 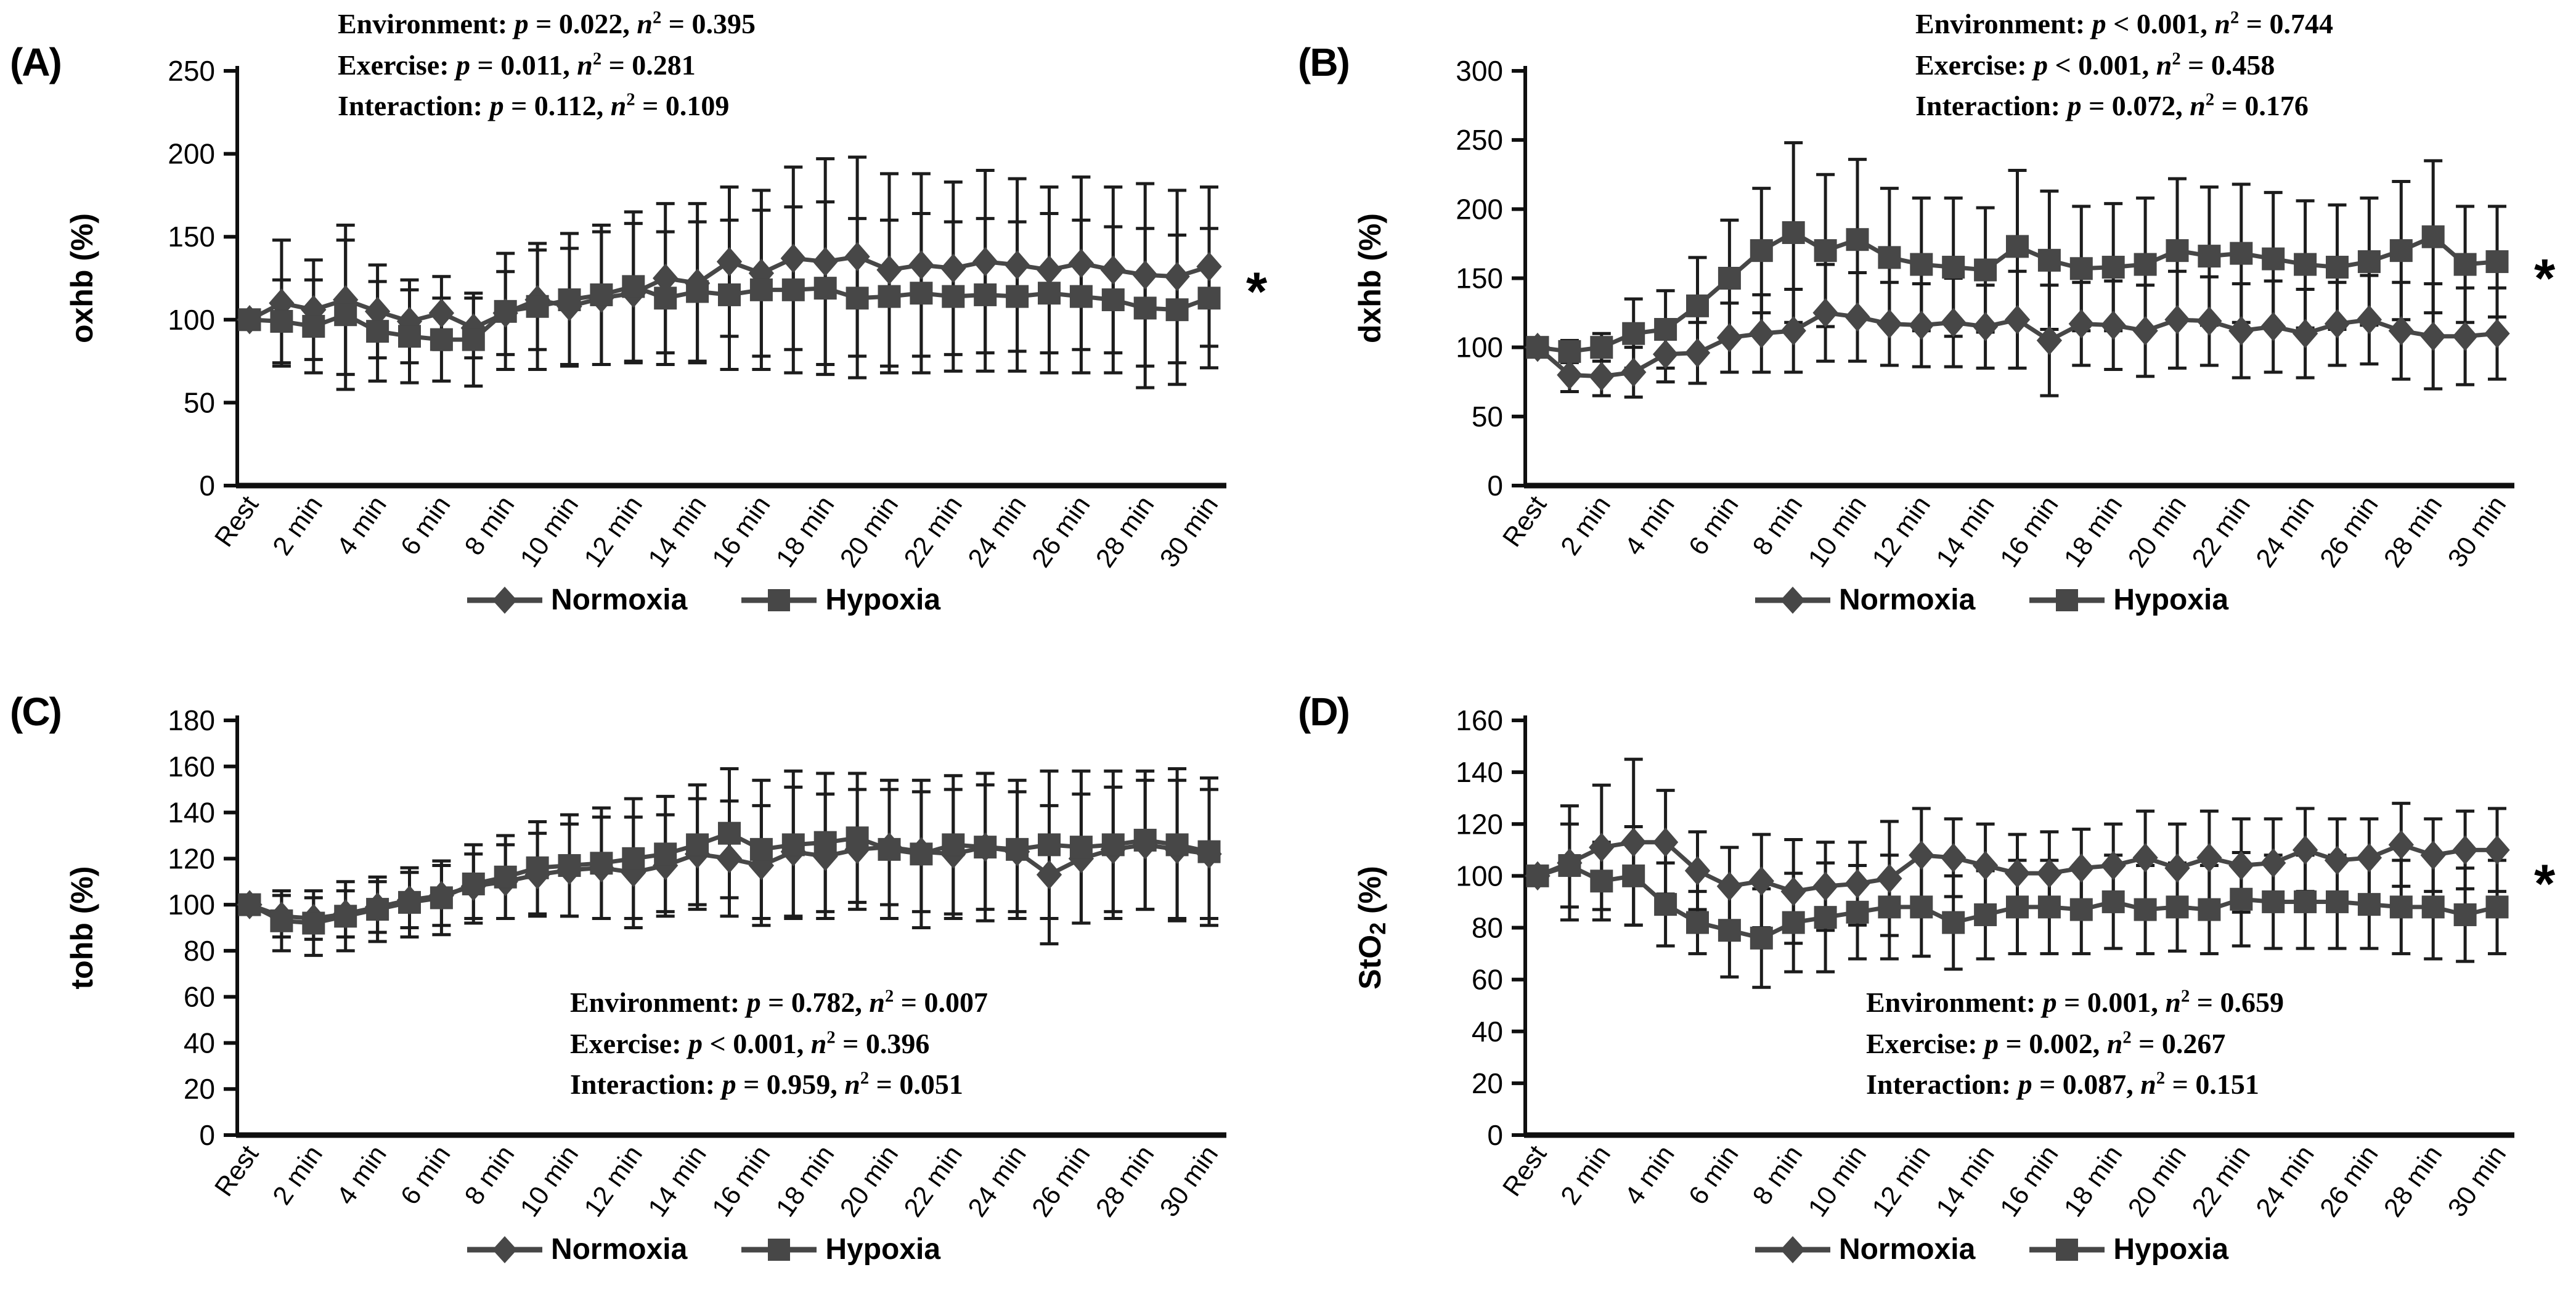 What do you see at coordinates (2046, 1043) in the screenshot?
I see `stat-line: Exercise: p = 0.002, n2 = 0.267` at bounding box center [2046, 1043].